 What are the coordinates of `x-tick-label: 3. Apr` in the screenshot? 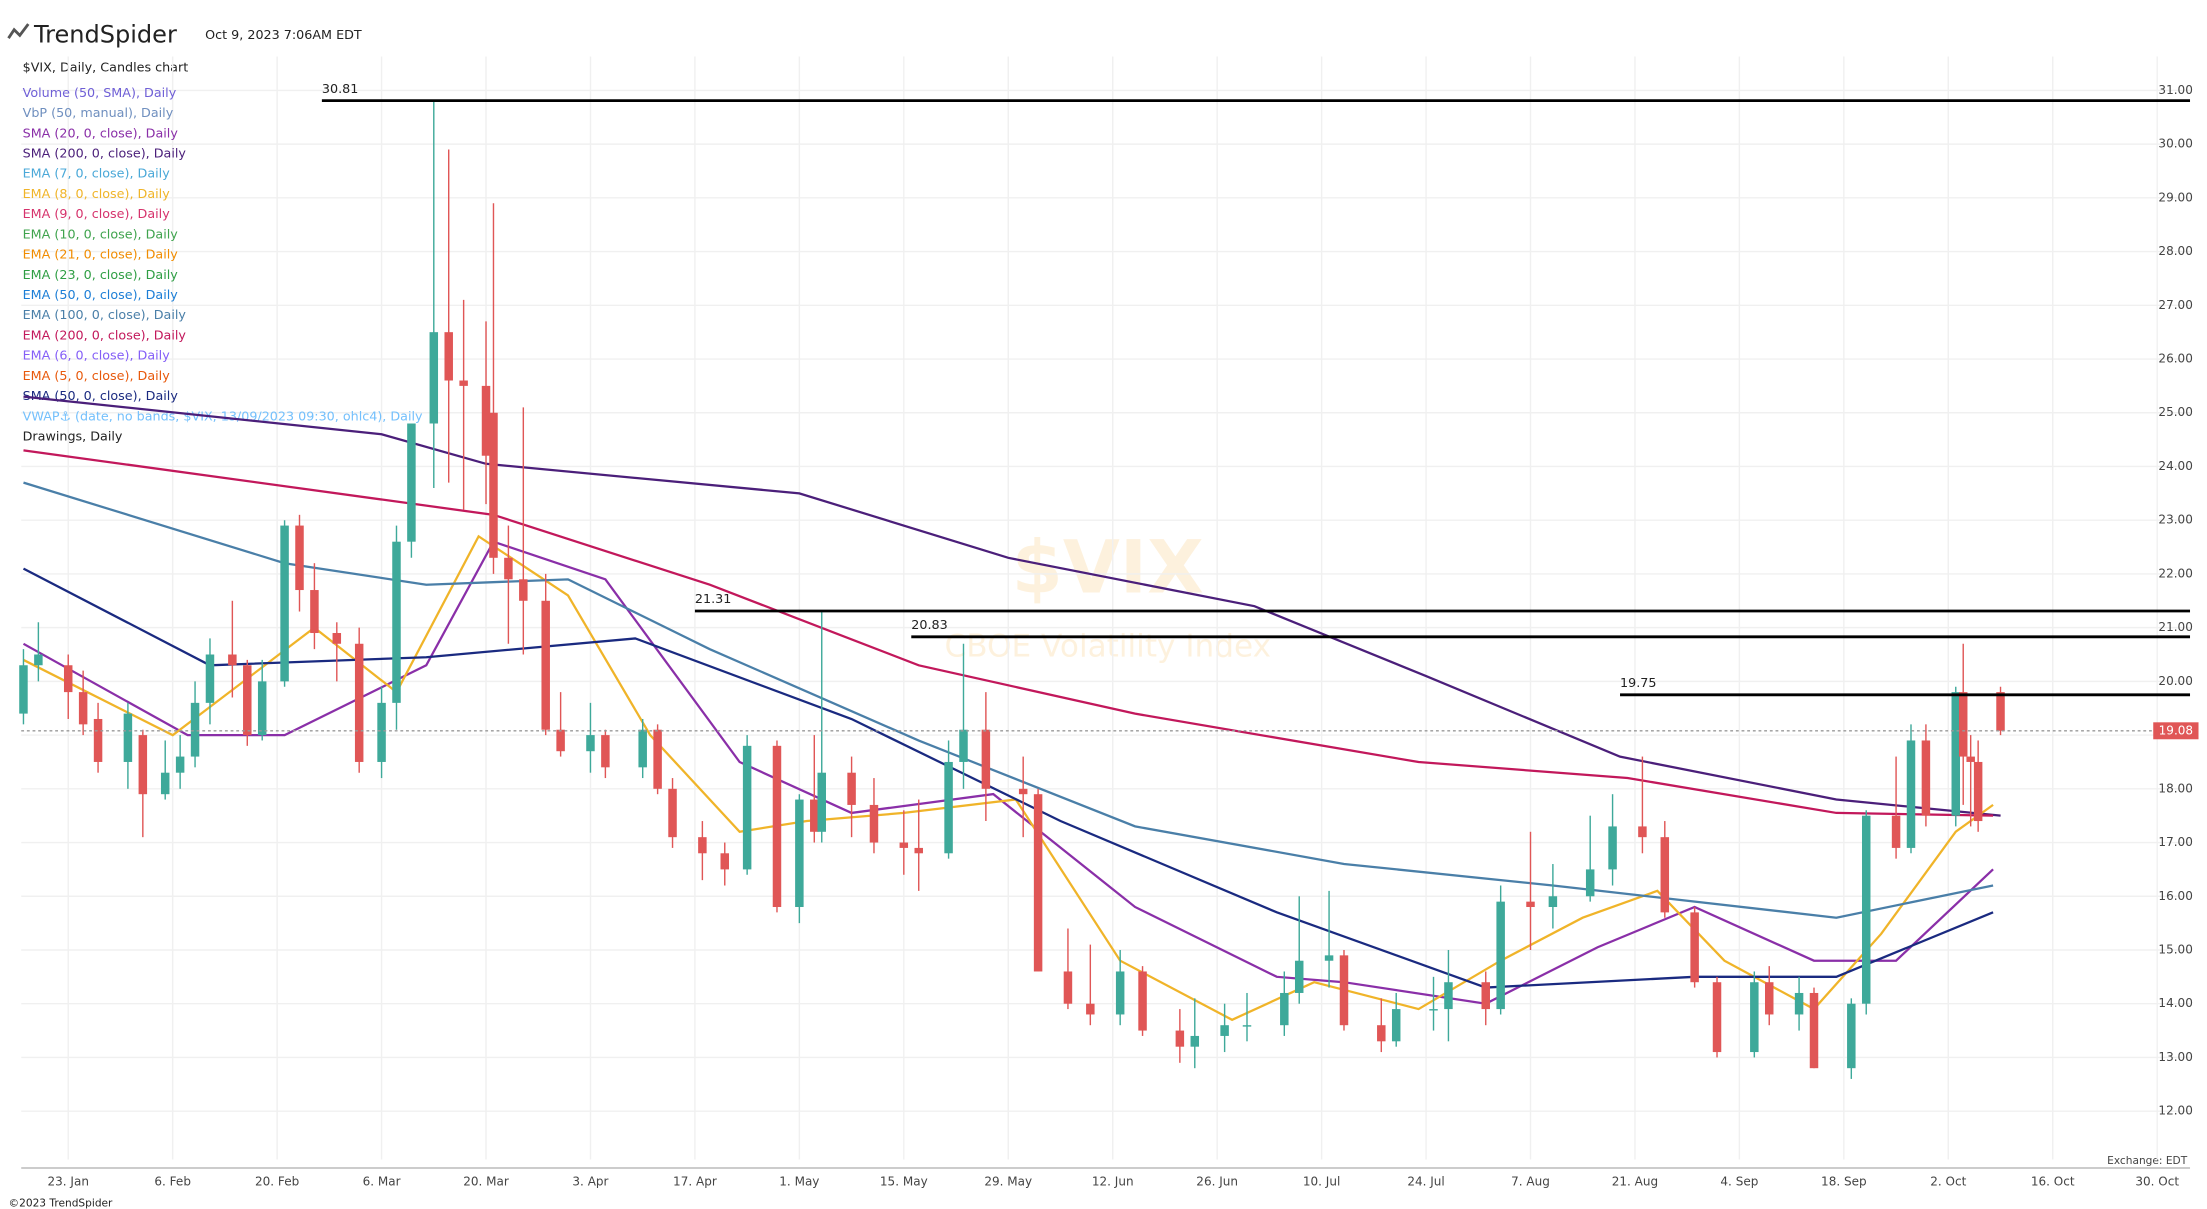 It's located at (590, 1182).